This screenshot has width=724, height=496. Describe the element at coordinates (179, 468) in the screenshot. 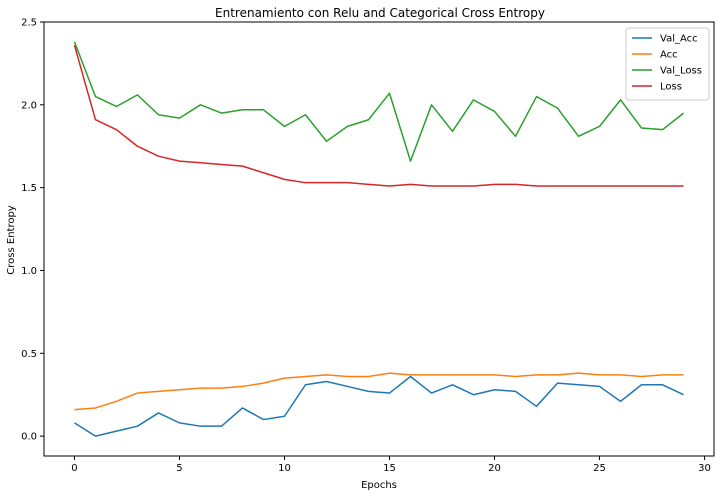

I see `x-tick-label: 5` at that location.